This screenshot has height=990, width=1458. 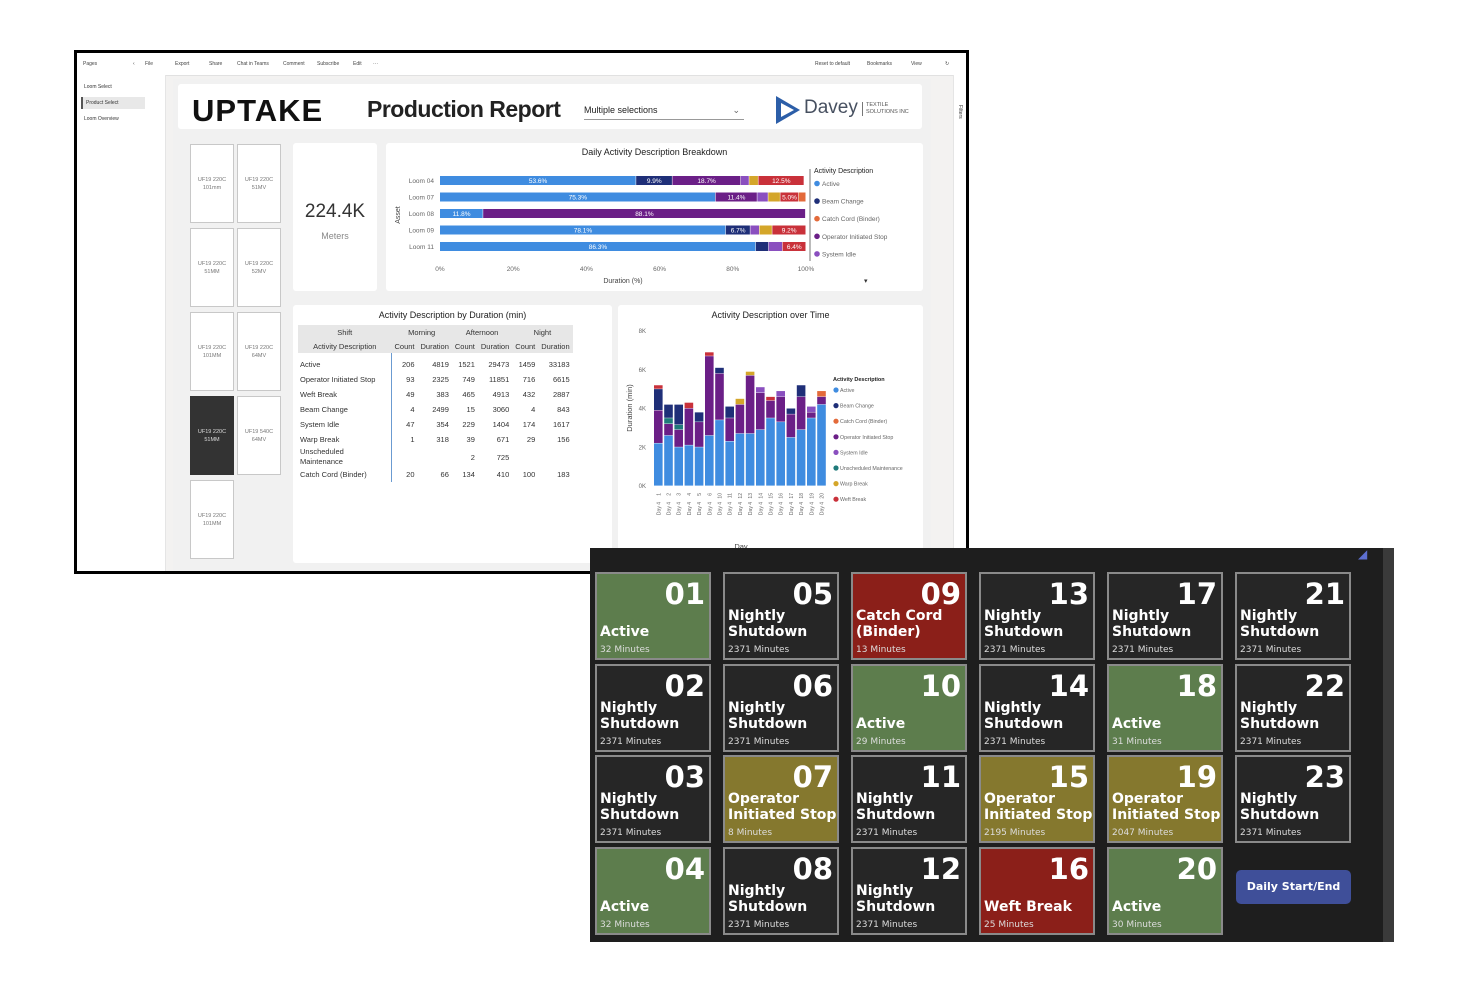 I want to click on filters-pane-collapsed: Filters, so click(x=959, y=323).